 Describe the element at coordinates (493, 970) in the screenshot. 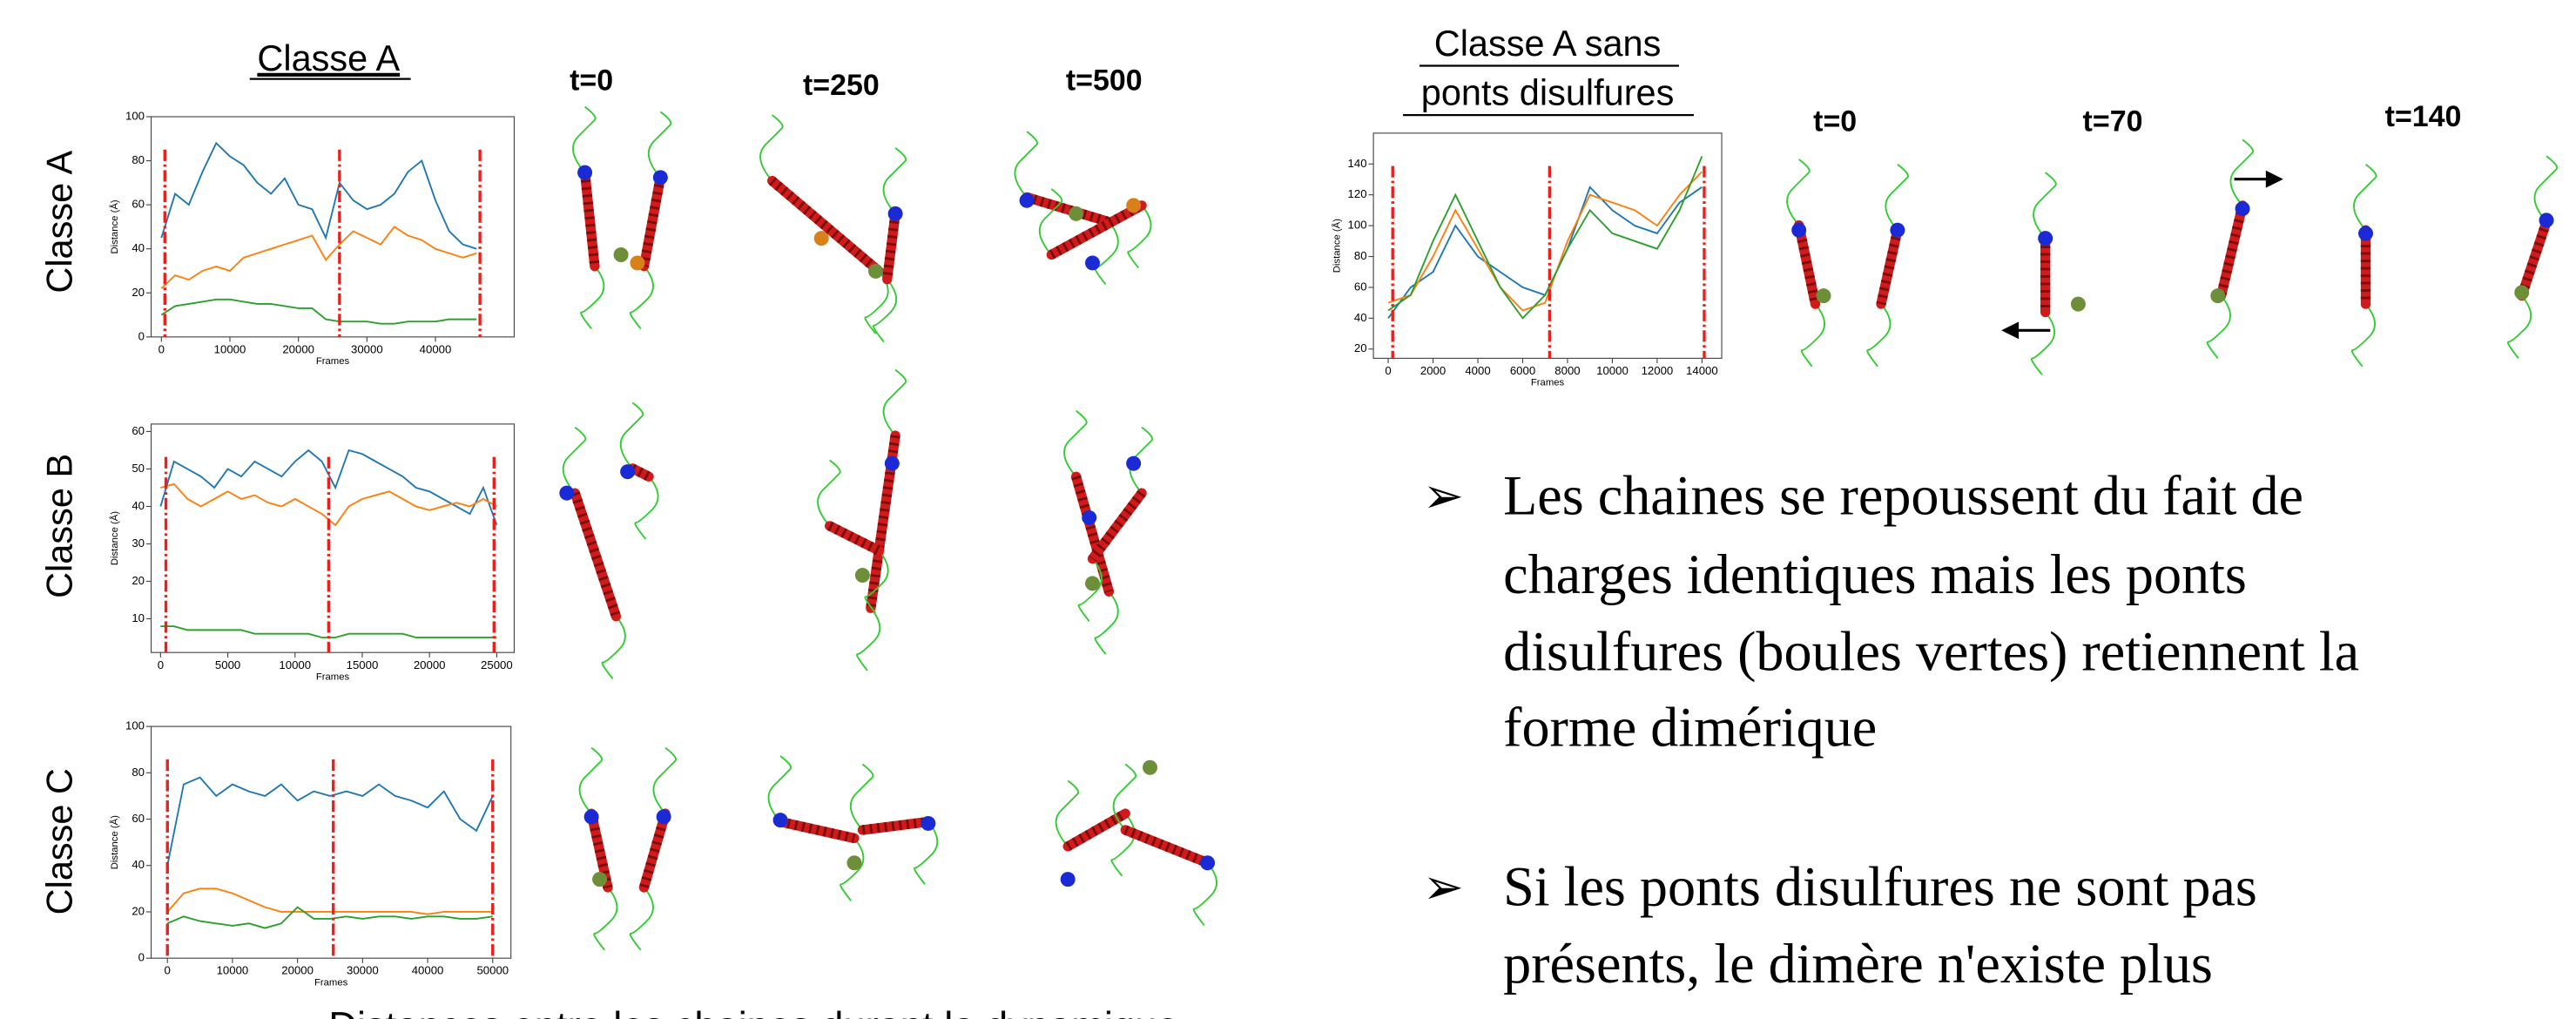

I see `x-tick-label: 50000` at that location.